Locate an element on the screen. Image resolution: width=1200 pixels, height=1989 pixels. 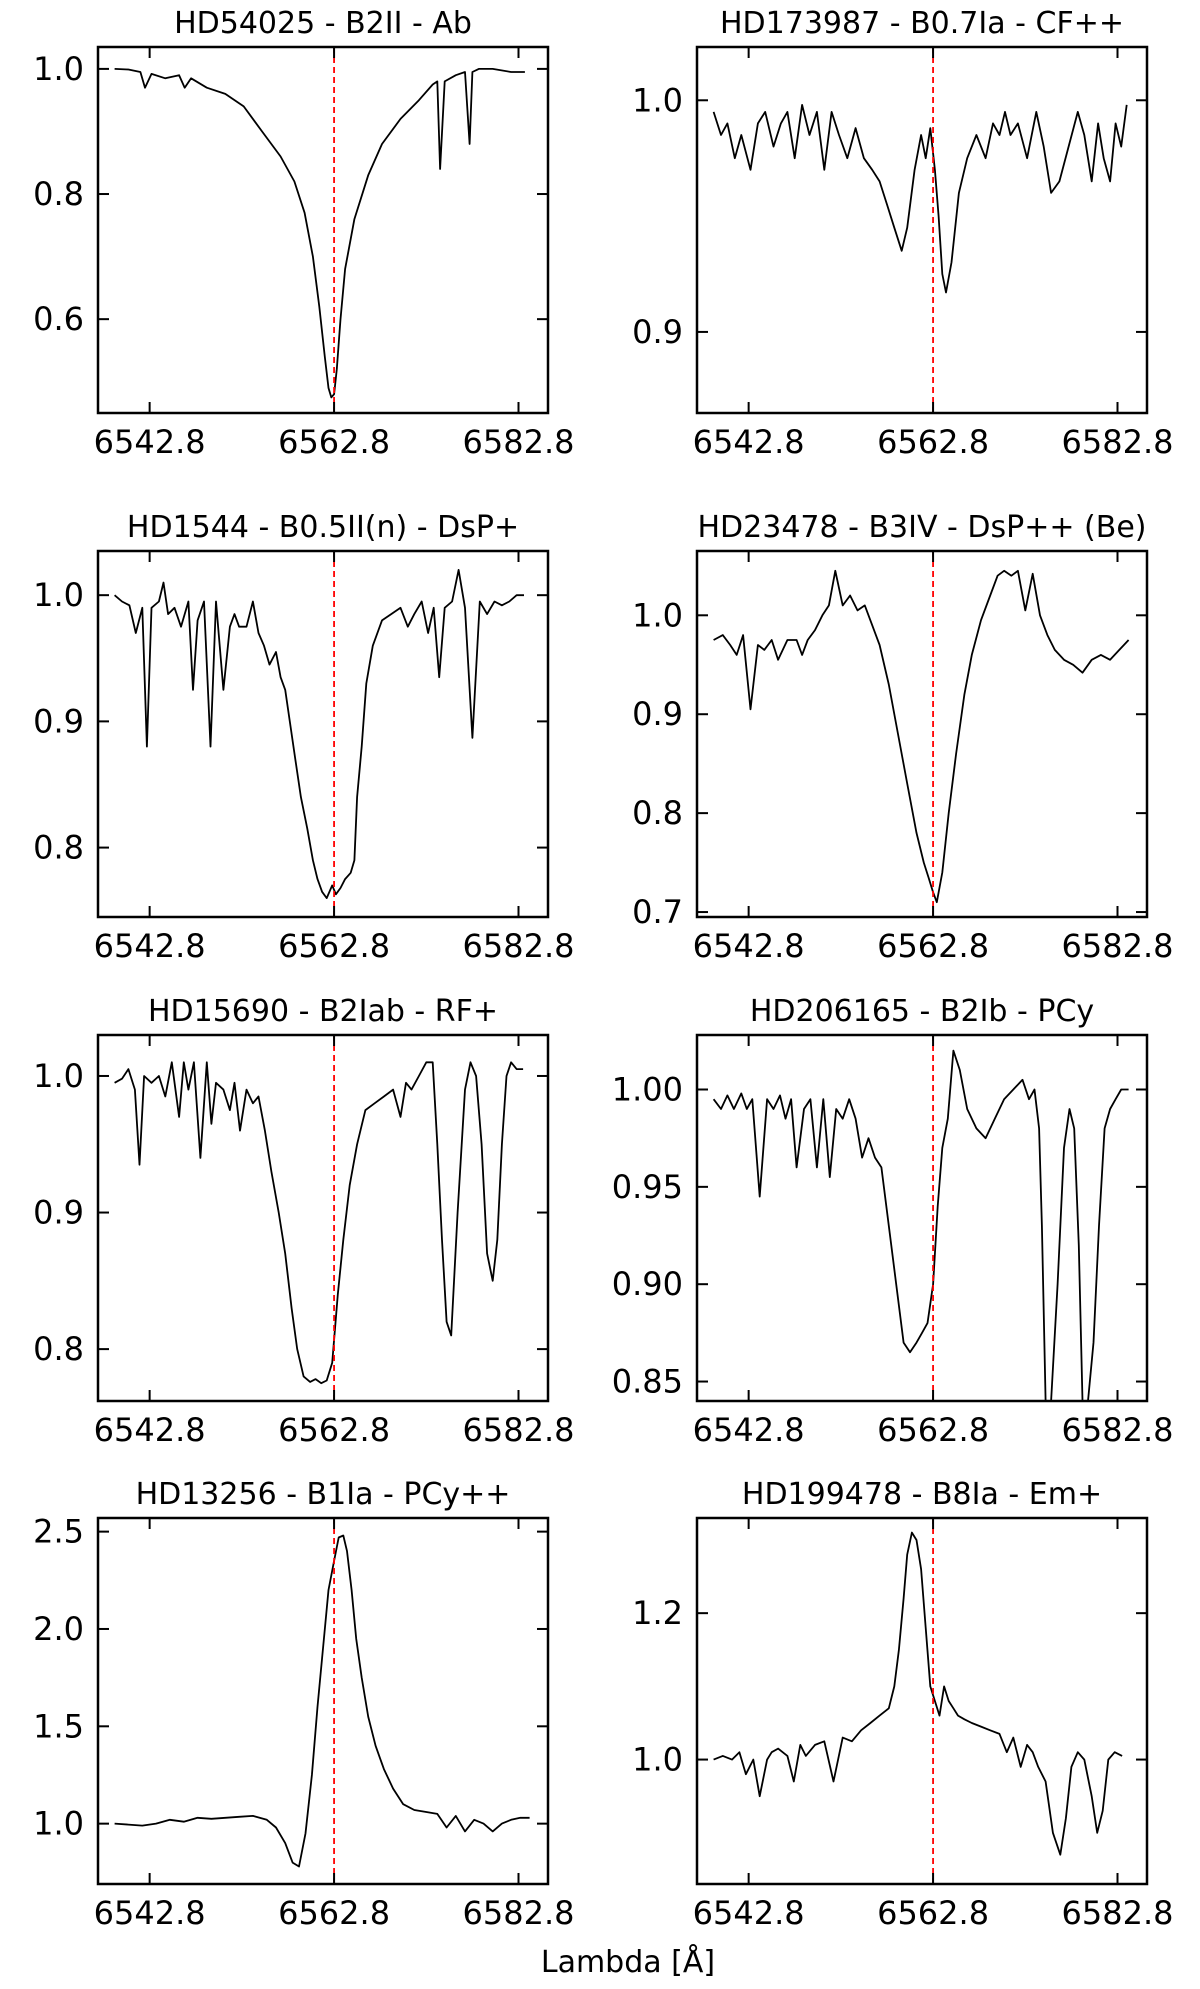
panel-title: HD206165 - B2Ib - PCy is located at coordinates (922, 1011).